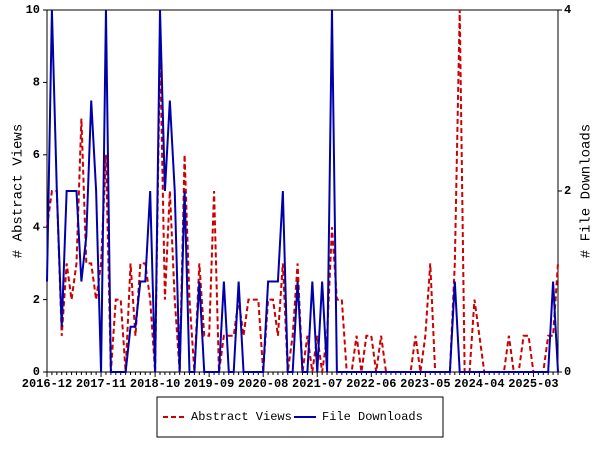 The image size is (600, 450). I want to click on y-tick-label: 8, so click(36, 83).